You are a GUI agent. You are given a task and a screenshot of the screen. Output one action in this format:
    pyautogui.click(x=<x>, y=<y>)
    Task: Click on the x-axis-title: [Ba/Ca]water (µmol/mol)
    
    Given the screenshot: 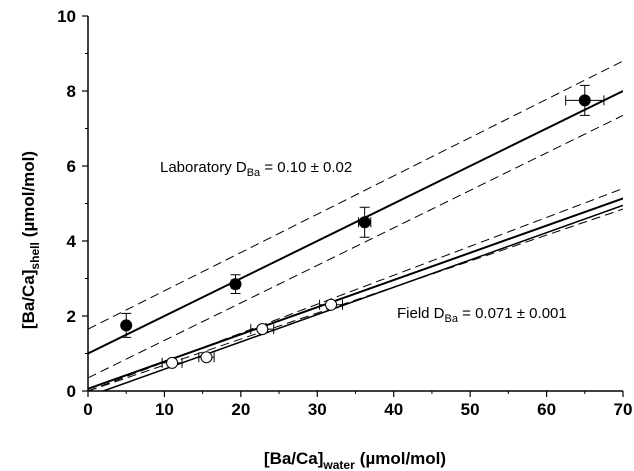 What is the action you would take?
    pyautogui.click(x=355, y=460)
    